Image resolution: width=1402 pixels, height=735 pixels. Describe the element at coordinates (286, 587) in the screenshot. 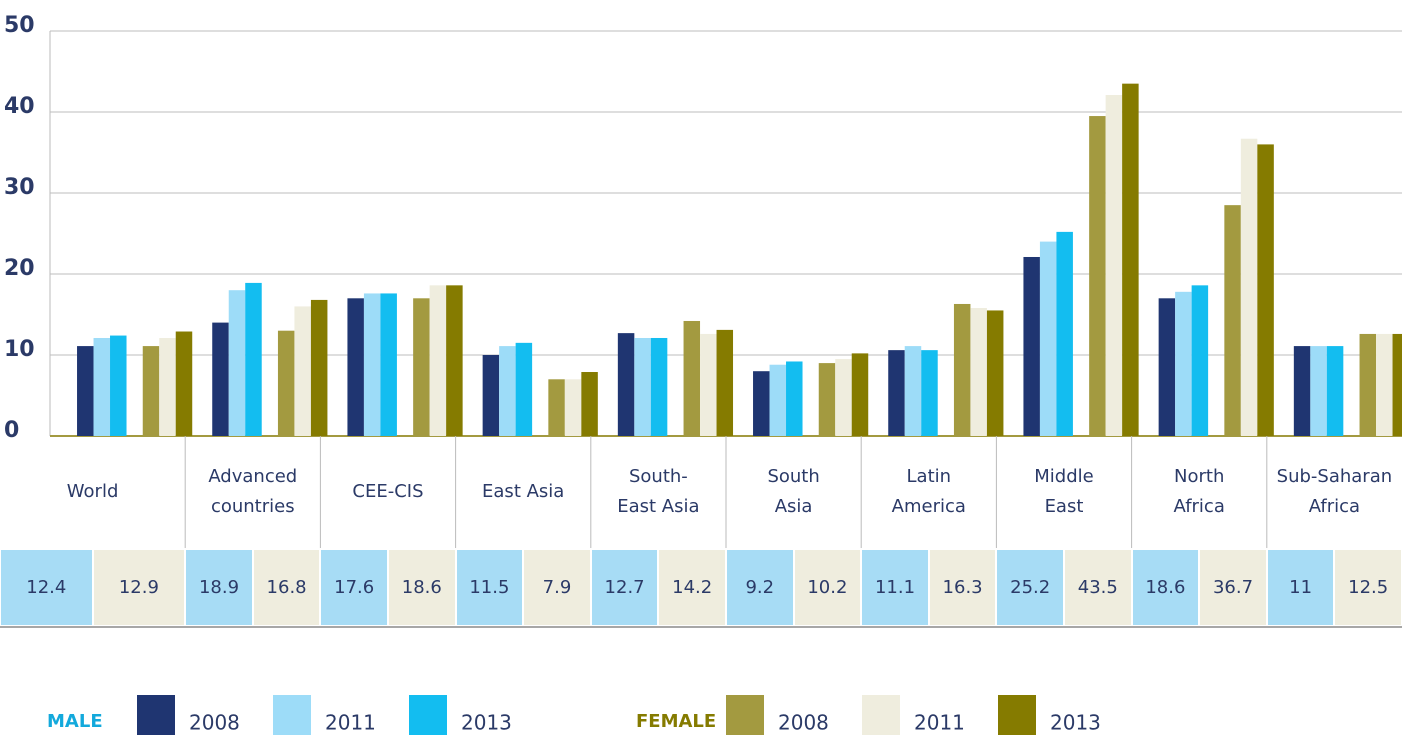

I see `table-cell: 16.8` at that location.